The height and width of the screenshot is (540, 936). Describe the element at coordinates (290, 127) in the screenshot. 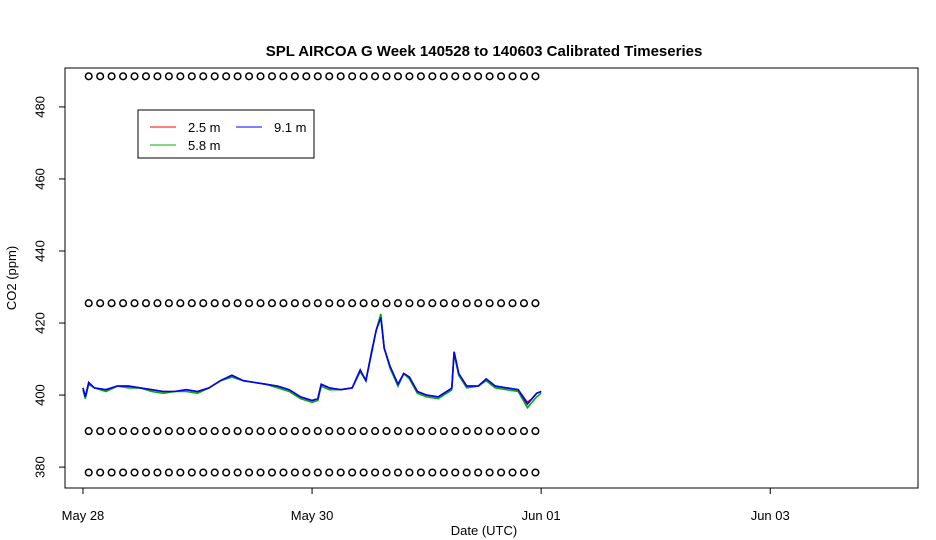

I see `legend-label: 9.1 m` at that location.